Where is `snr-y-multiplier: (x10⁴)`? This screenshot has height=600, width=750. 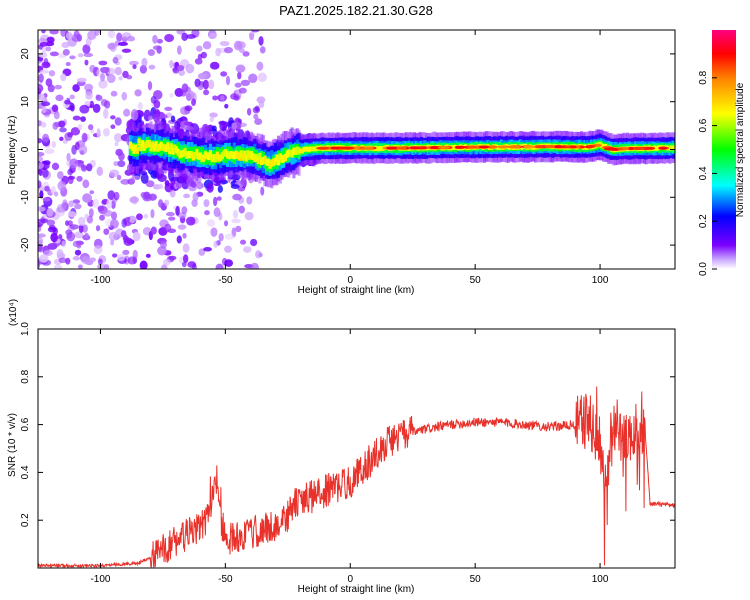 snr-y-multiplier: (x10⁴) is located at coordinates (13, 312).